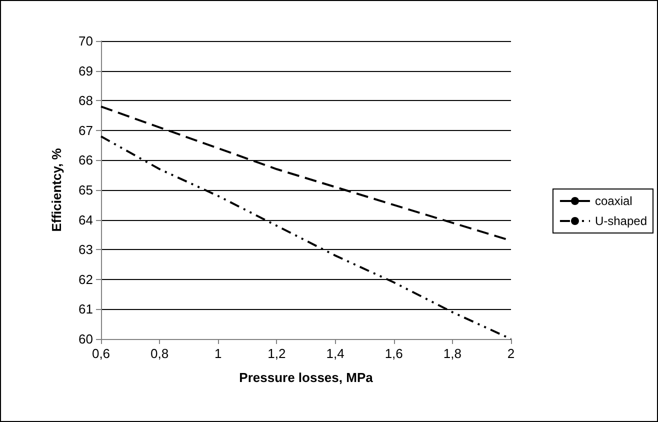 The width and height of the screenshot is (658, 422). What do you see at coordinates (85, 309) in the screenshot?
I see `y-tick-label: 61` at bounding box center [85, 309].